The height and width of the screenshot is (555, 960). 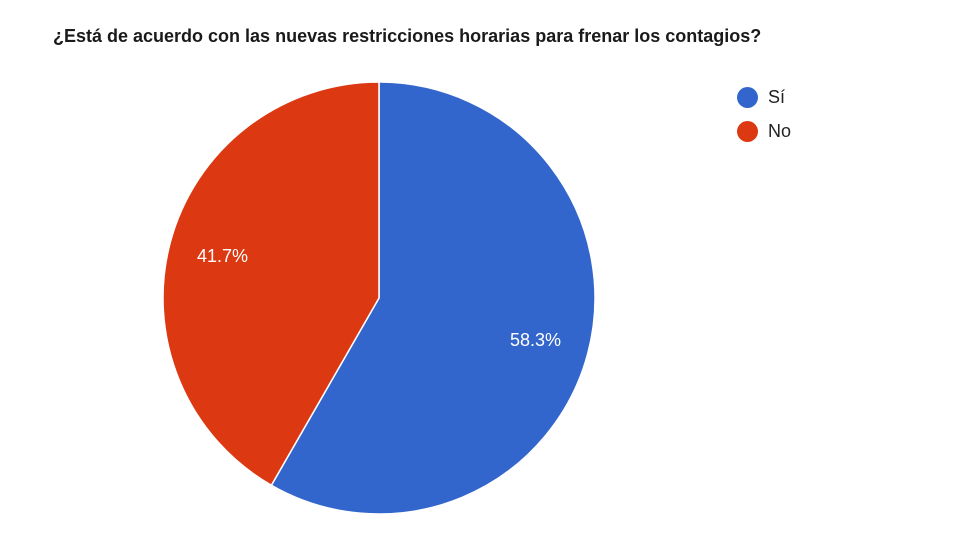 What do you see at coordinates (764, 131) in the screenshot?
I see `legend-item-no: No` at bounding box center [764, 131].